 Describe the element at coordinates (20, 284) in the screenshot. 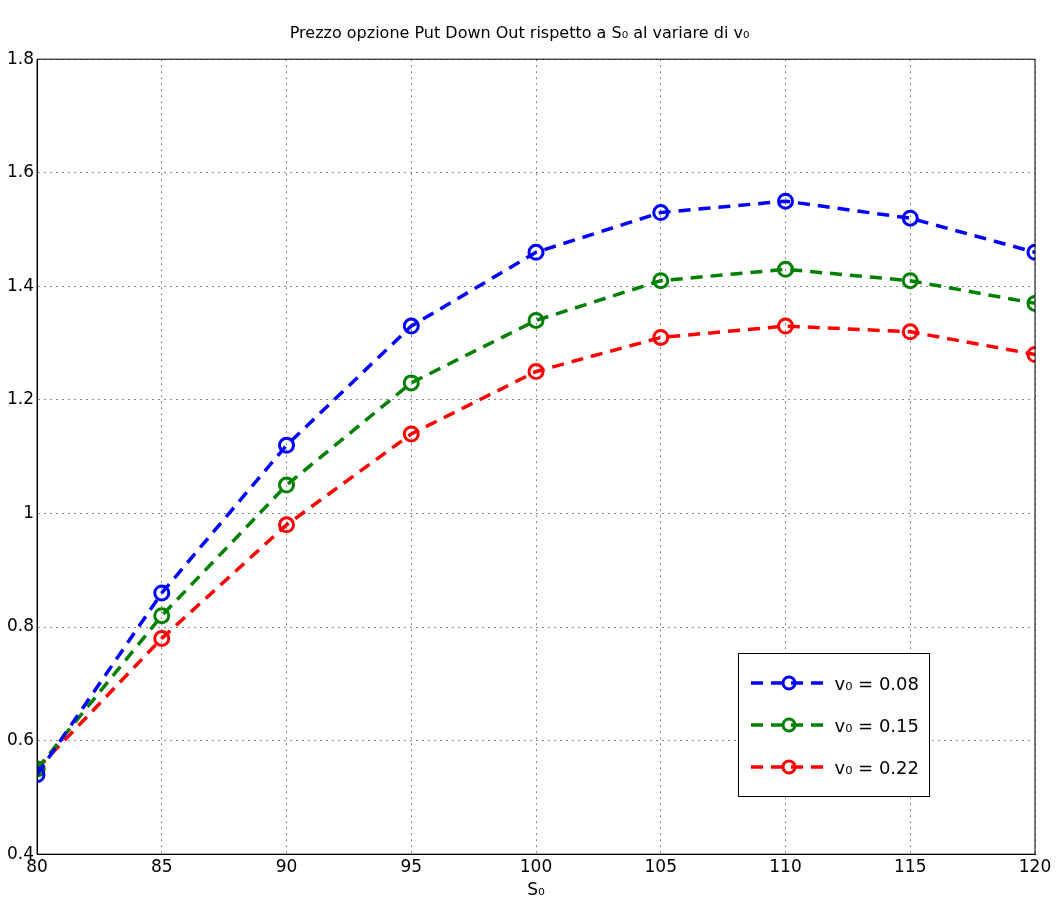

I see `y-tick-label: 1.4` at that location.